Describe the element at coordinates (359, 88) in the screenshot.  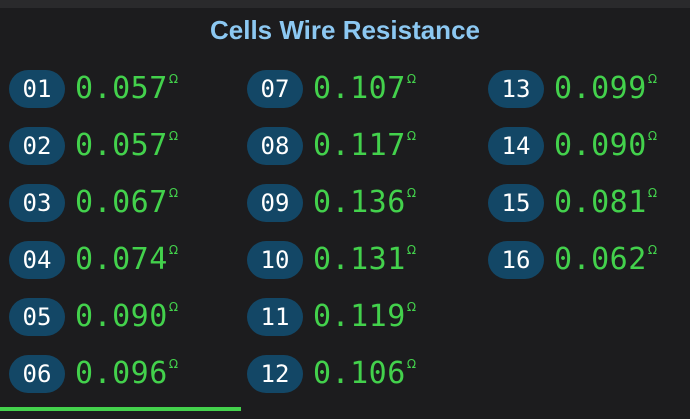
I see `cell-resistance-value: 0.107` at that location.